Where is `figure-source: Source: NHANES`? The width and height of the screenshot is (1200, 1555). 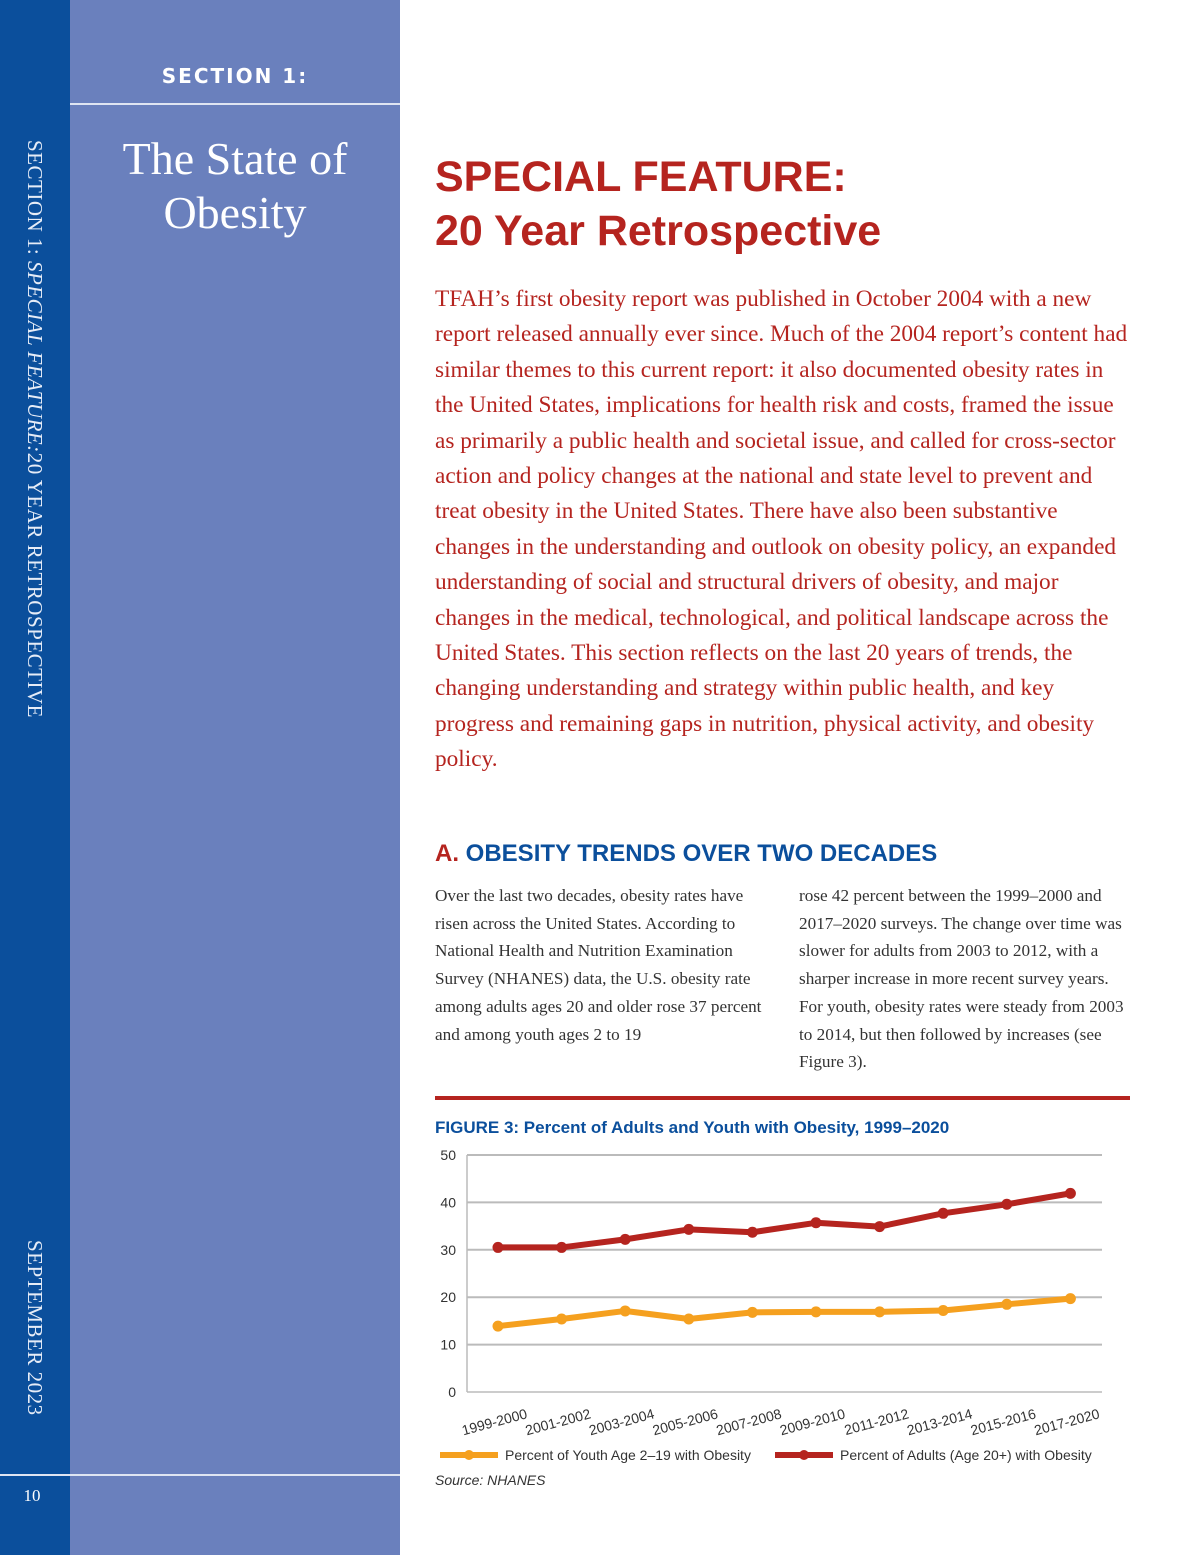
figure-source: Source: NHANES is located at coordinates (490, 1480).